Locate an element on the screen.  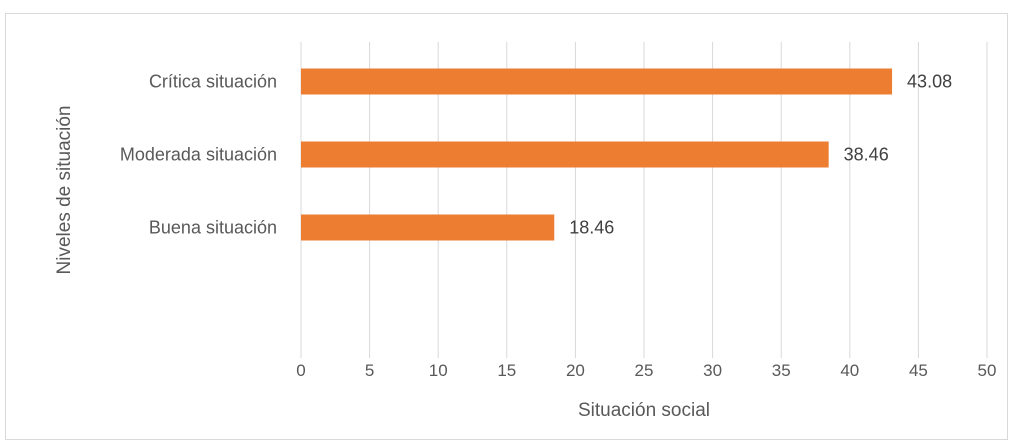
x-tick-label-3: 15 is located at coordinates (506, 370).